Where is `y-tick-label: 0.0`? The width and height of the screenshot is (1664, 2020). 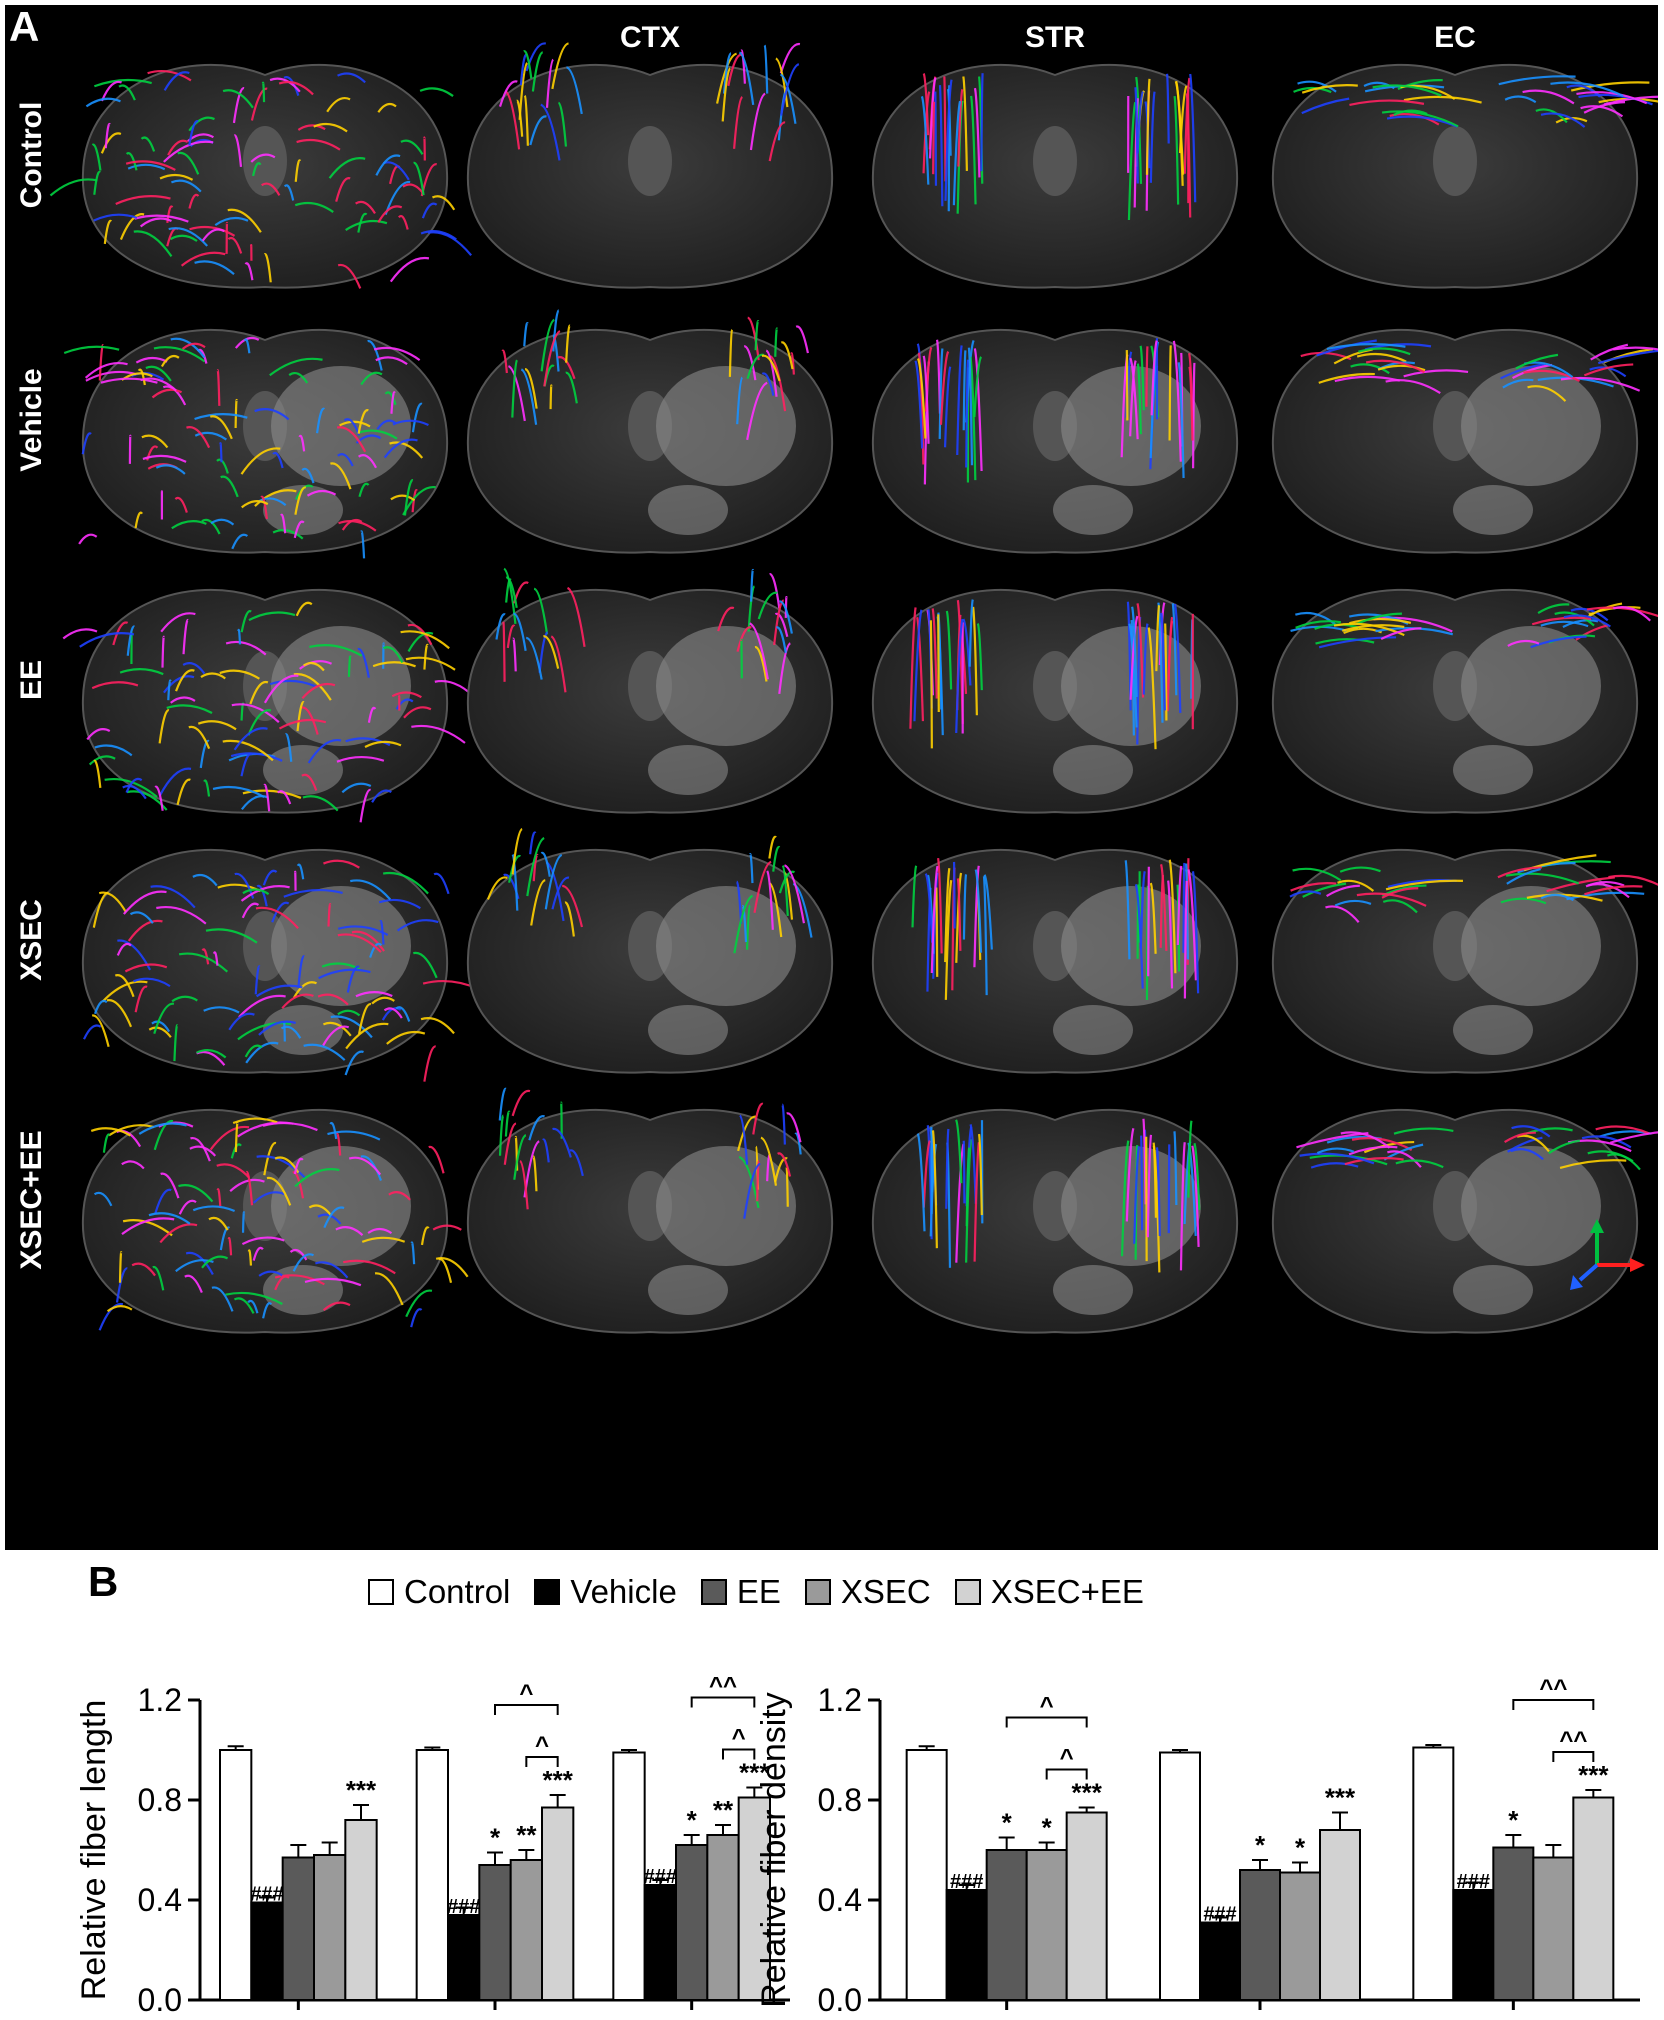
y-tick-label: 0.0 is located at coordinates (160, 2000).